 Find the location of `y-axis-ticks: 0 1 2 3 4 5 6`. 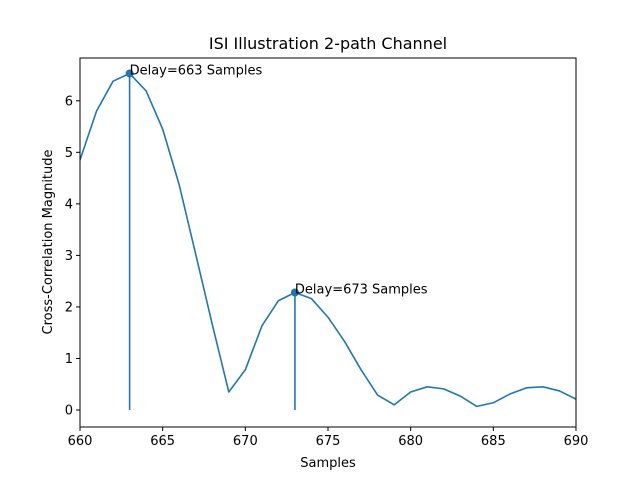

y-axis-ticks: 0 1 2 3 4 5 6 is located at coordinates (72, 256).